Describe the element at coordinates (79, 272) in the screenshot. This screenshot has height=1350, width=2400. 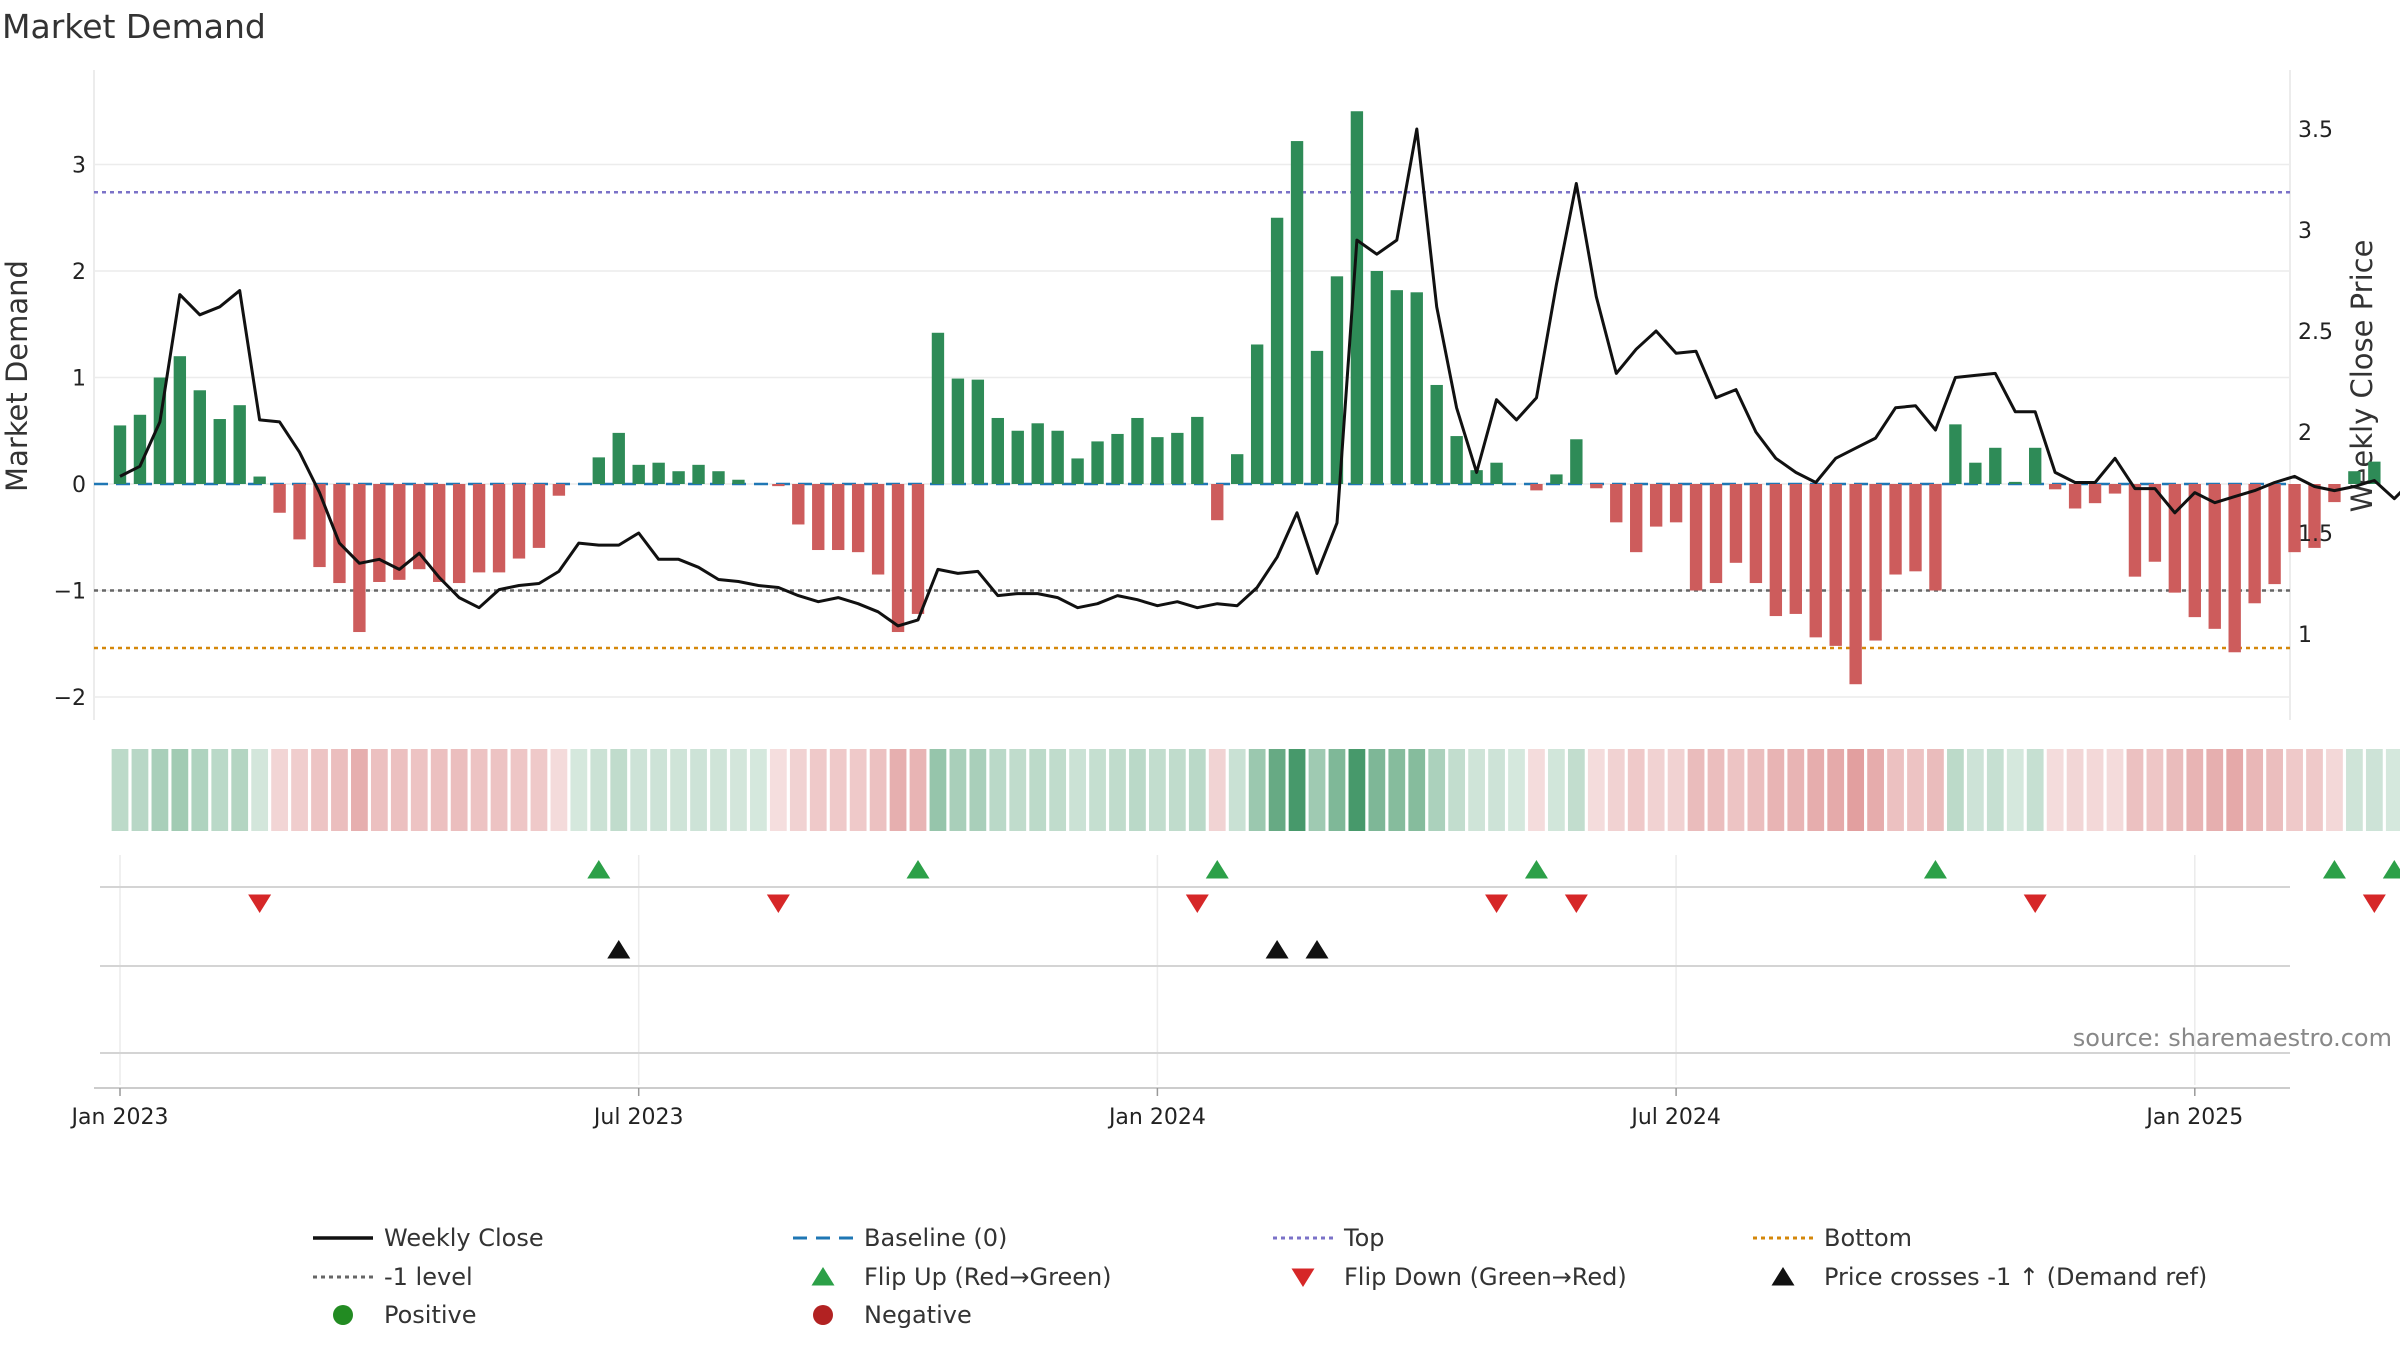
I see `y-tick-label: 2` at that location.